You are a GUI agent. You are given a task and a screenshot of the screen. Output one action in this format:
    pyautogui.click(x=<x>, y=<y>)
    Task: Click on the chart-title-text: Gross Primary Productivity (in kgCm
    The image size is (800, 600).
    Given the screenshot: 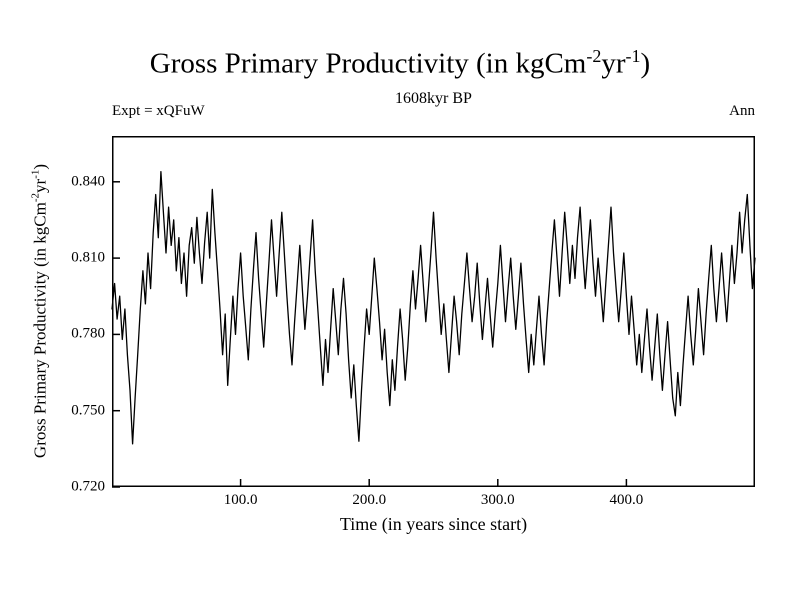 What is the action you would take?
    pyautogui.click(x=368, y=63)
    